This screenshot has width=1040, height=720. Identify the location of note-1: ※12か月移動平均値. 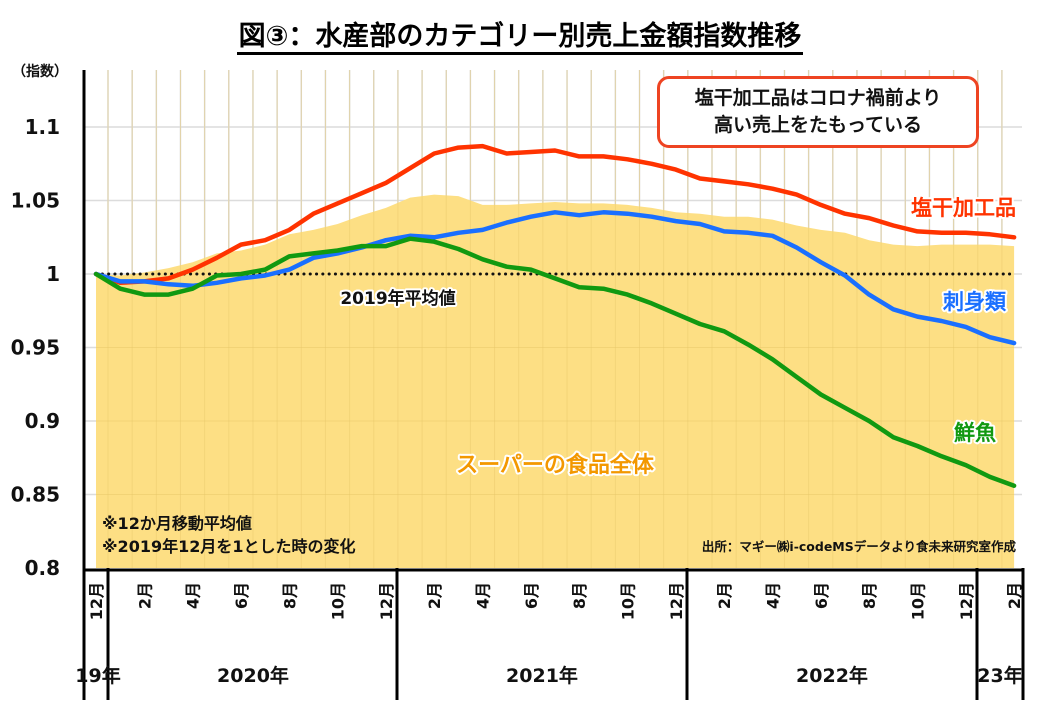
(177, 523).